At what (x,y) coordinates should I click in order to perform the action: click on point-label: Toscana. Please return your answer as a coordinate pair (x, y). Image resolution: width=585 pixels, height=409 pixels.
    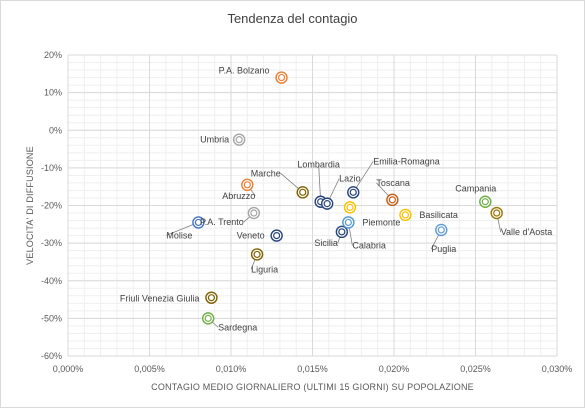
    Looking at the image, I should click on (393, 183).